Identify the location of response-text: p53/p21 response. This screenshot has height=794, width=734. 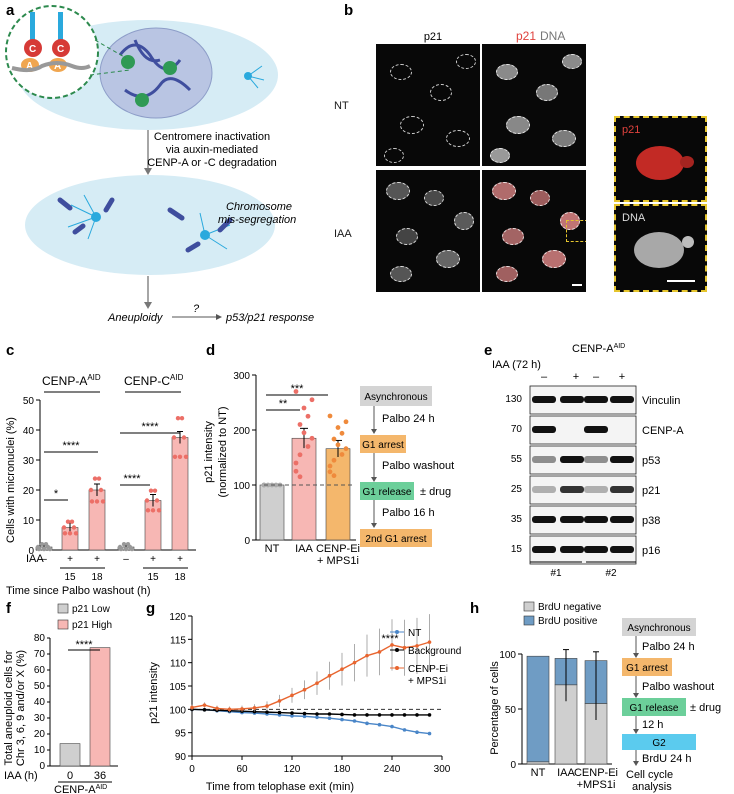
(269, 318).